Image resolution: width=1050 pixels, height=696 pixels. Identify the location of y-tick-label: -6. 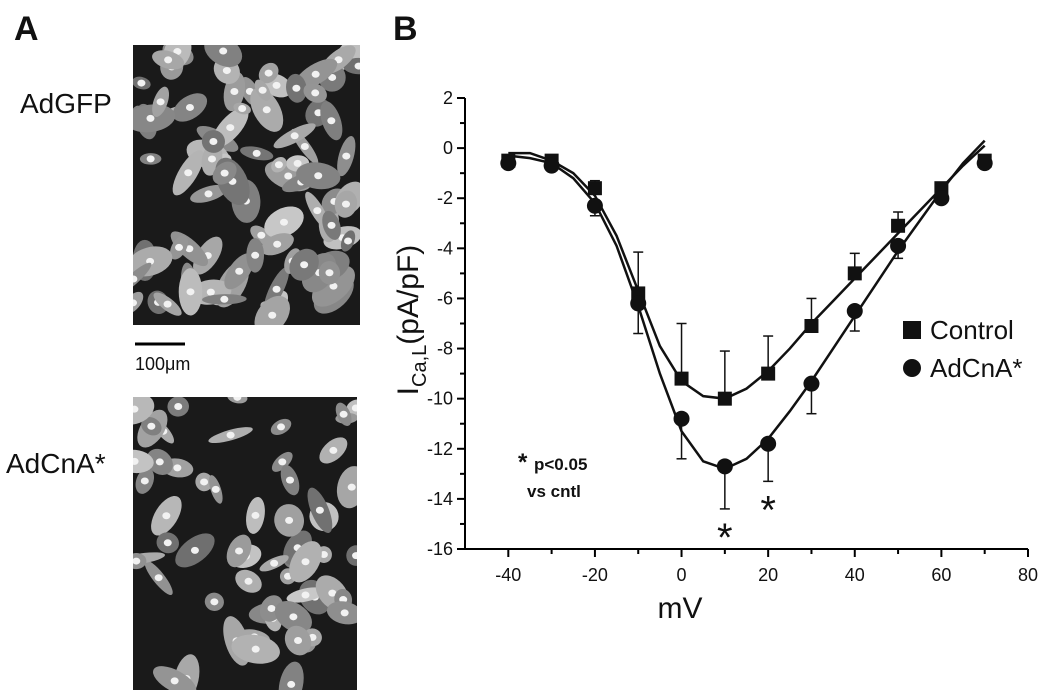
(445, 298).